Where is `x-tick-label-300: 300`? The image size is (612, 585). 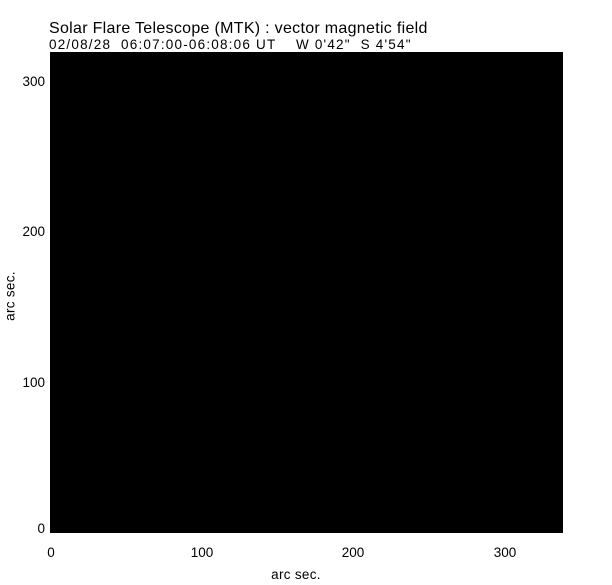 x-tick-label-300: 300 is located at coordinates (505, 552).